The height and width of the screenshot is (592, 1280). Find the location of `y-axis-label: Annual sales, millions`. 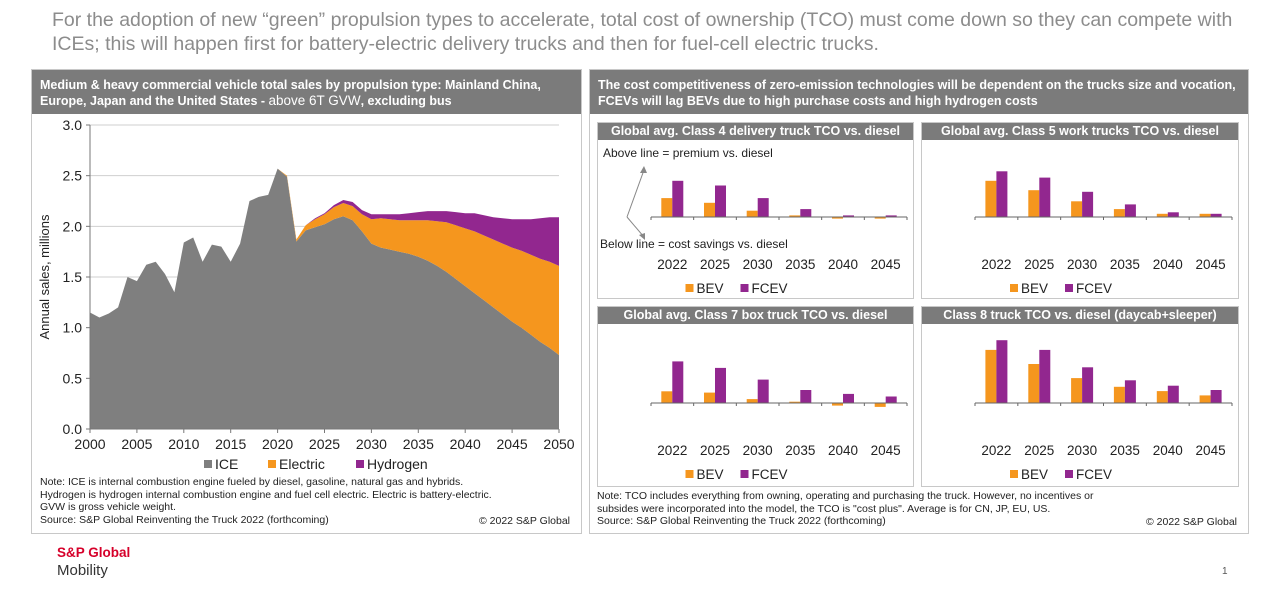

y-axis-label: Annual sales, millions is located at coordinates (44, 277).